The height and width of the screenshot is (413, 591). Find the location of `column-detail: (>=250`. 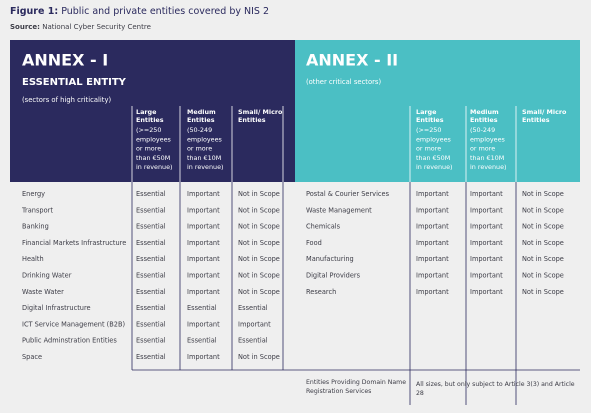

column-detail: (>=250 is located at coordinates (428, 130).